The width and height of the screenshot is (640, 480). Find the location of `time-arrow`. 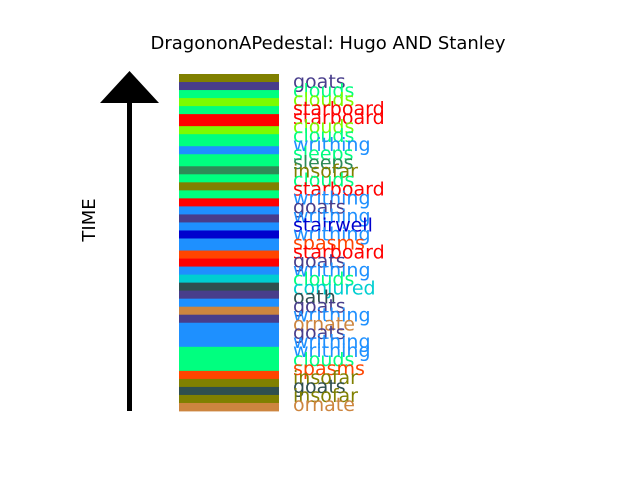

time-arrow is located at coordinates (129, 241).